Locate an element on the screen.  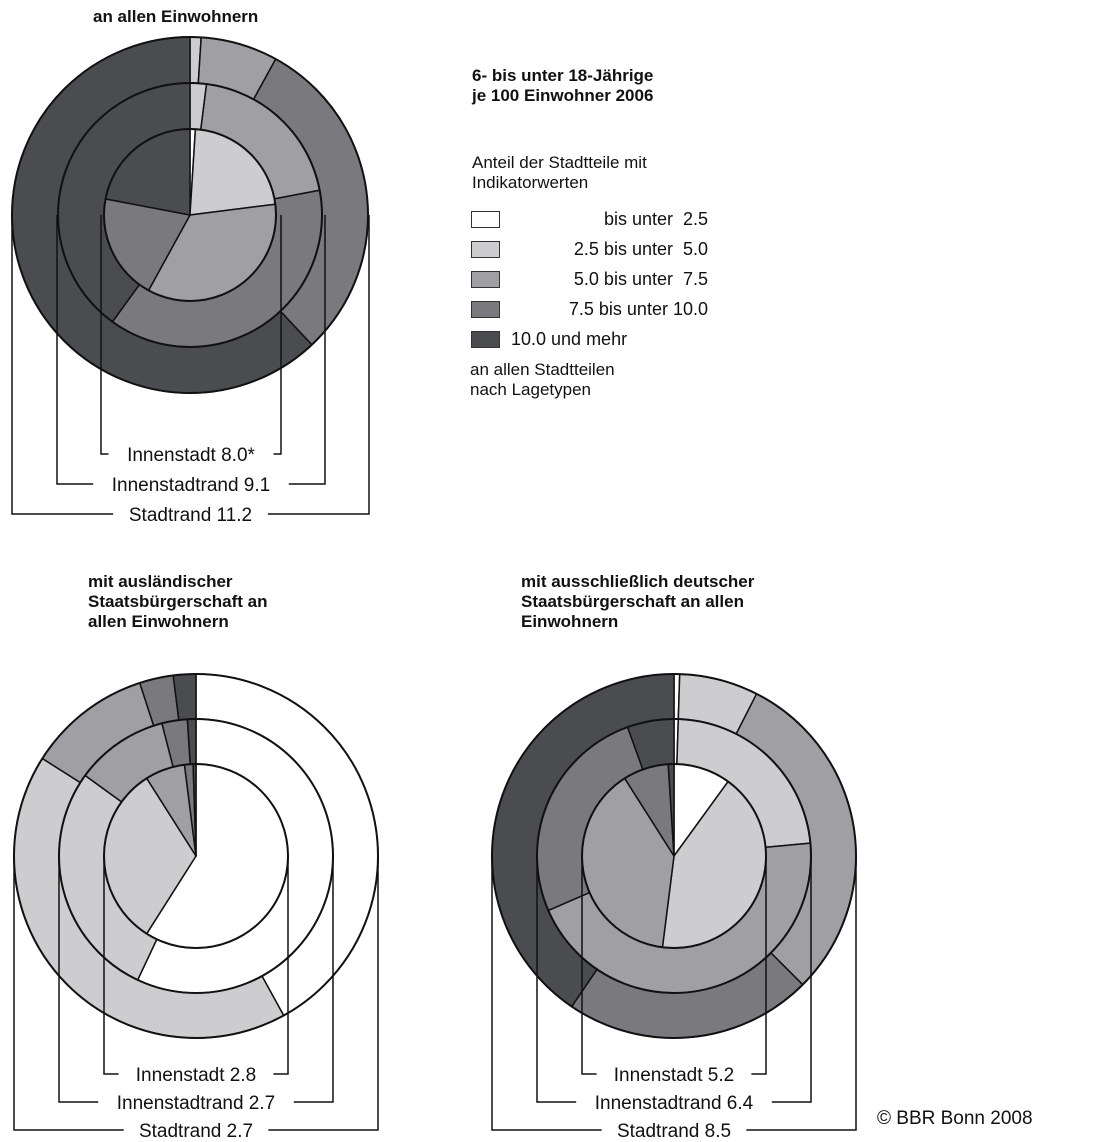
ring-label: Stadtrand 2.7 is located at coordinates (196, 1131).